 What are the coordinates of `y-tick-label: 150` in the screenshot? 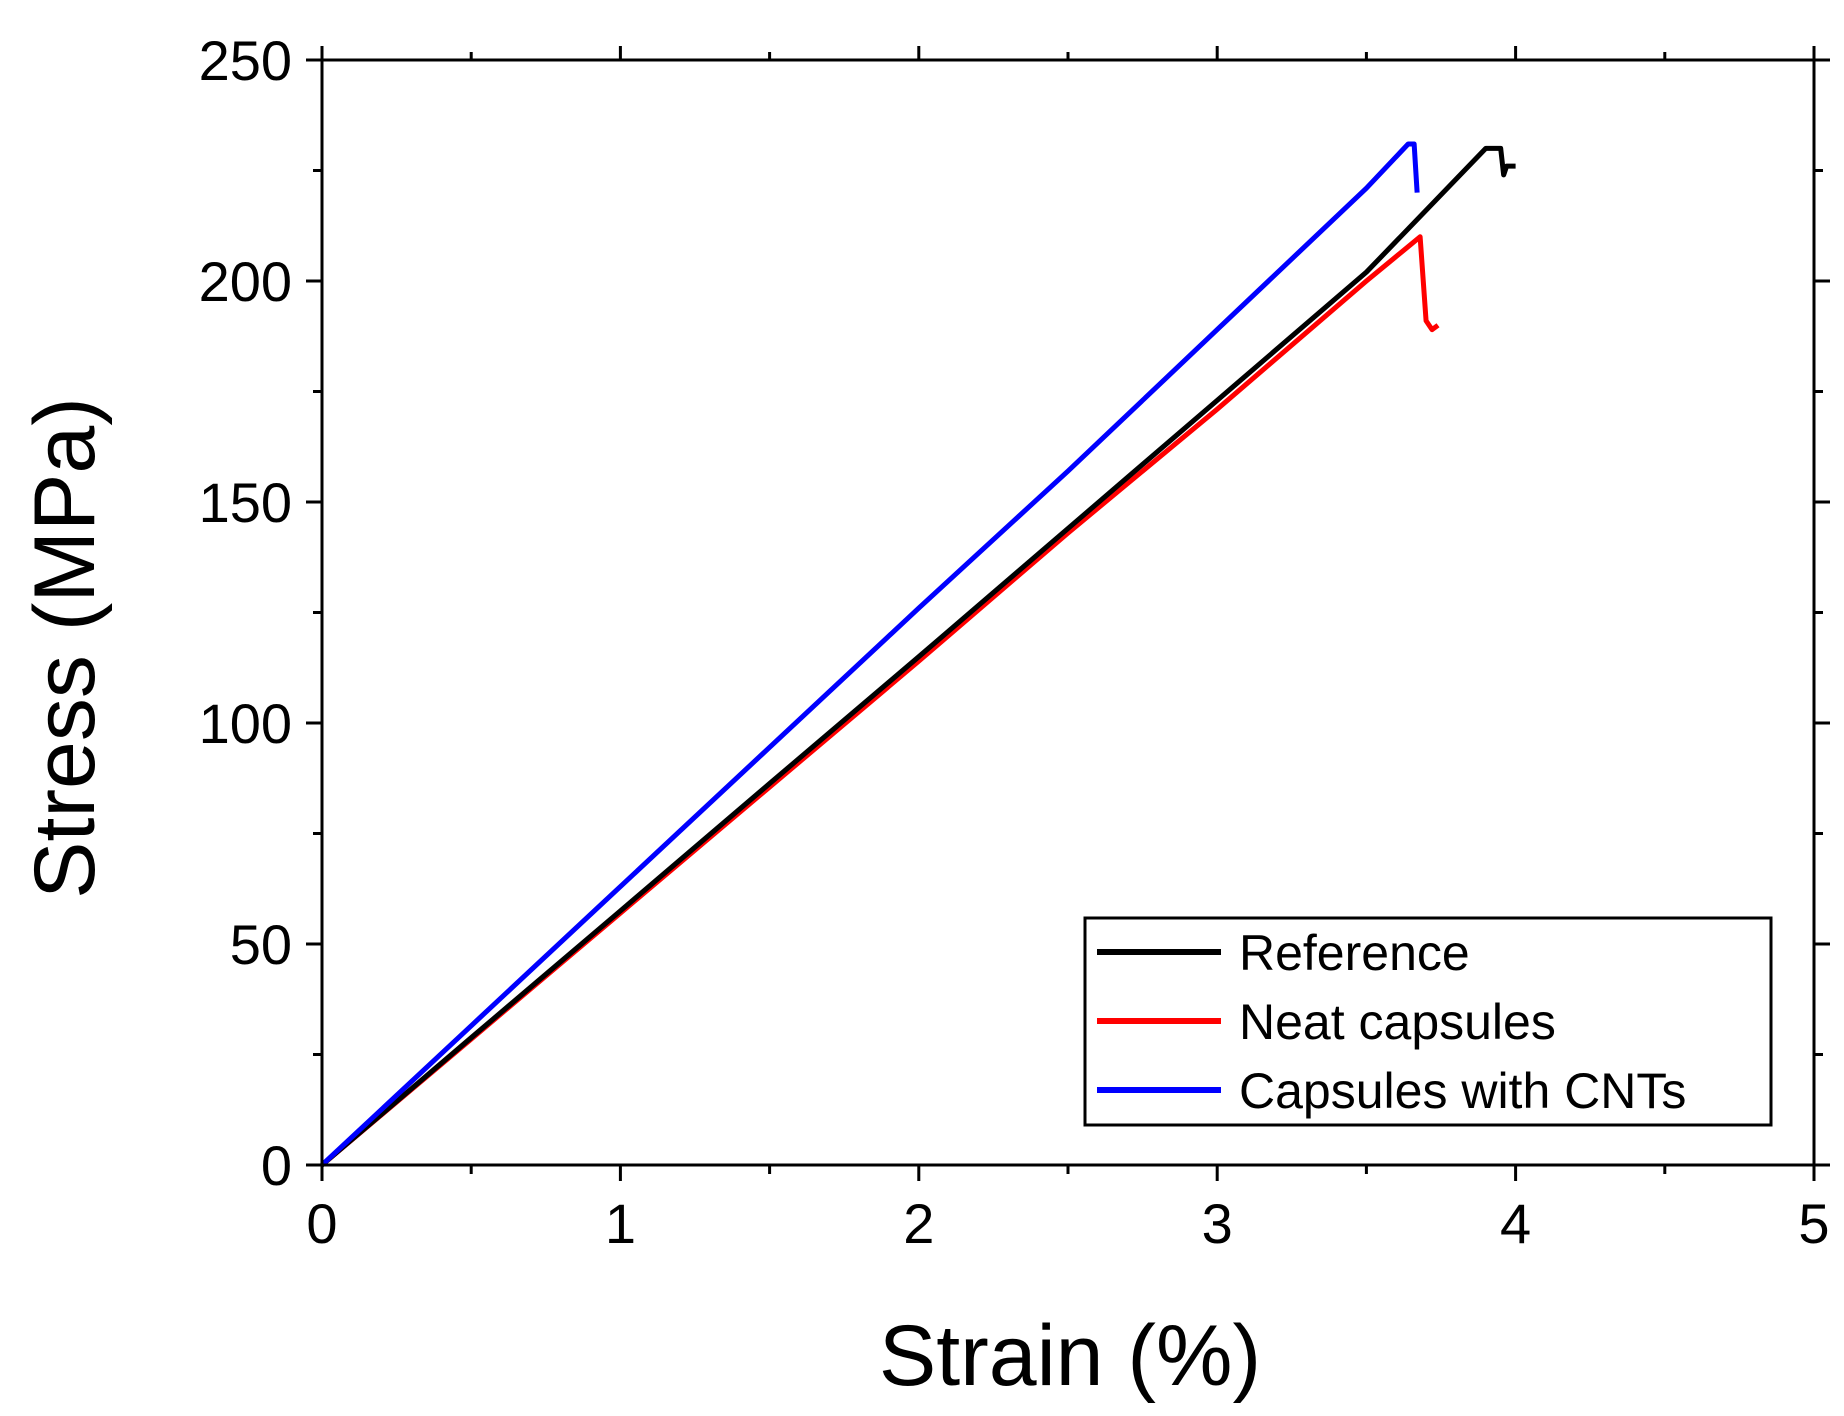 It's located at (245, 502).